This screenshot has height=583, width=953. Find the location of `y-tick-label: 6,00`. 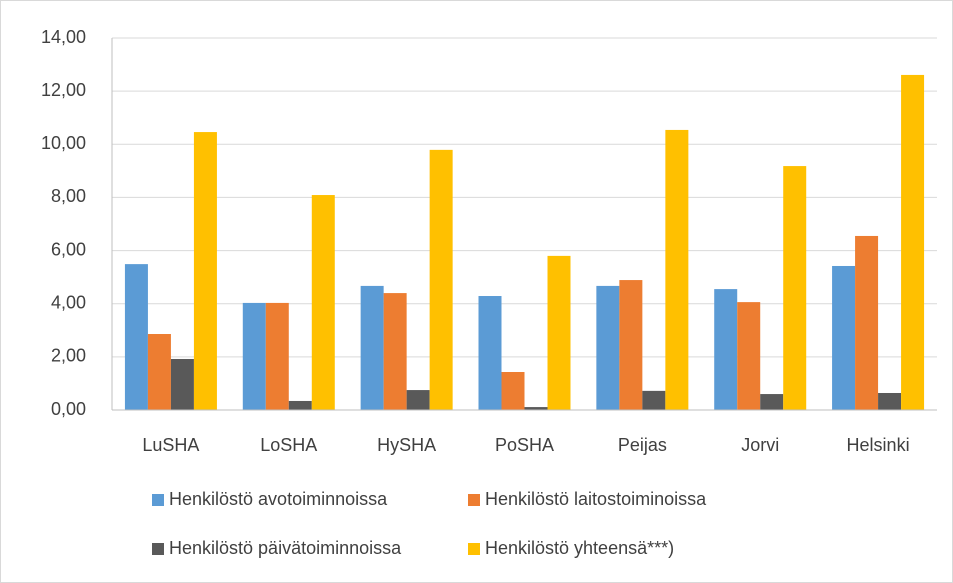

y-tick-label: 6,00 is located at coordinates (68, 249).